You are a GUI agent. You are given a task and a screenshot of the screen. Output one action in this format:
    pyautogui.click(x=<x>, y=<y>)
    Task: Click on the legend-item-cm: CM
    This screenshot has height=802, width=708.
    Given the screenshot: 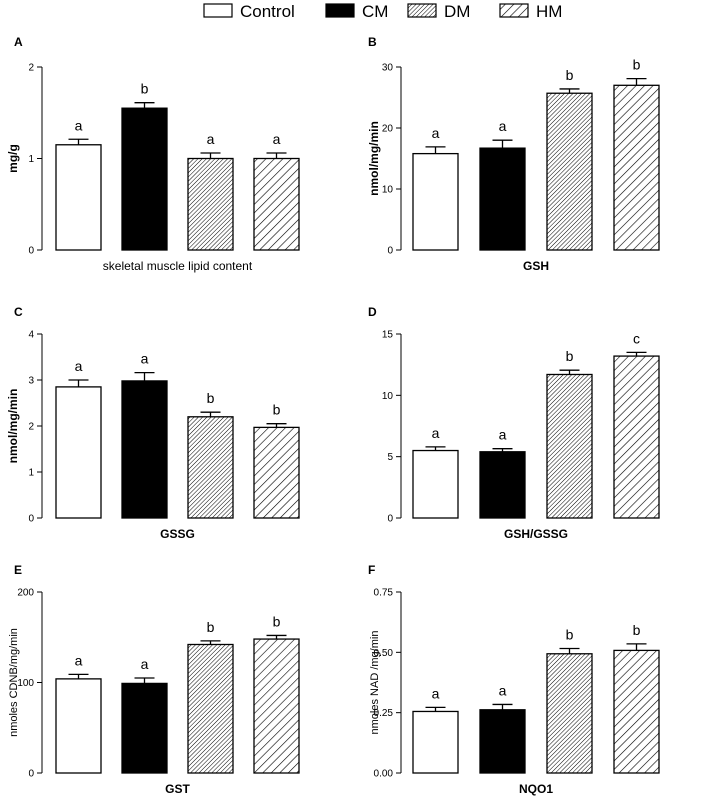 What is the action you would take?
    pyautogui.click(x=356, y=11)
    